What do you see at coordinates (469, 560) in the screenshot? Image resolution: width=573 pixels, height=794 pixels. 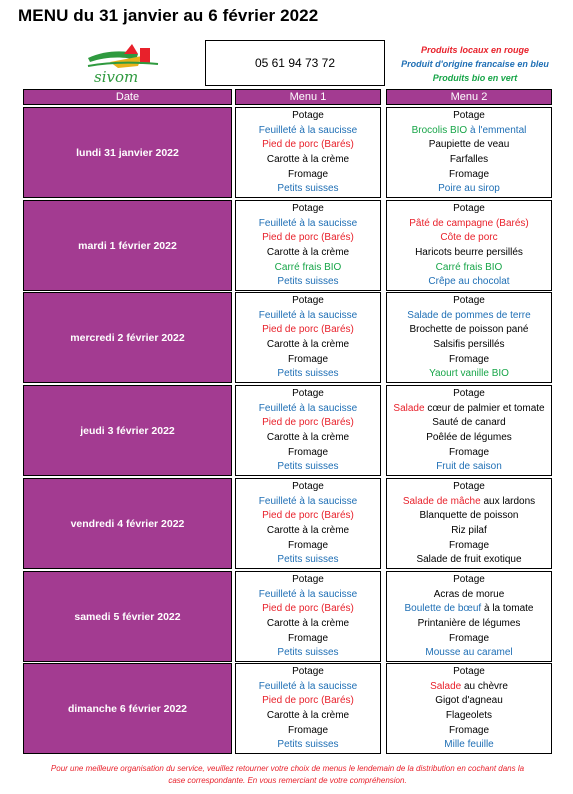 I see `menu-item-text: Salade de fruit exotique` at bounding box center [469, 560].